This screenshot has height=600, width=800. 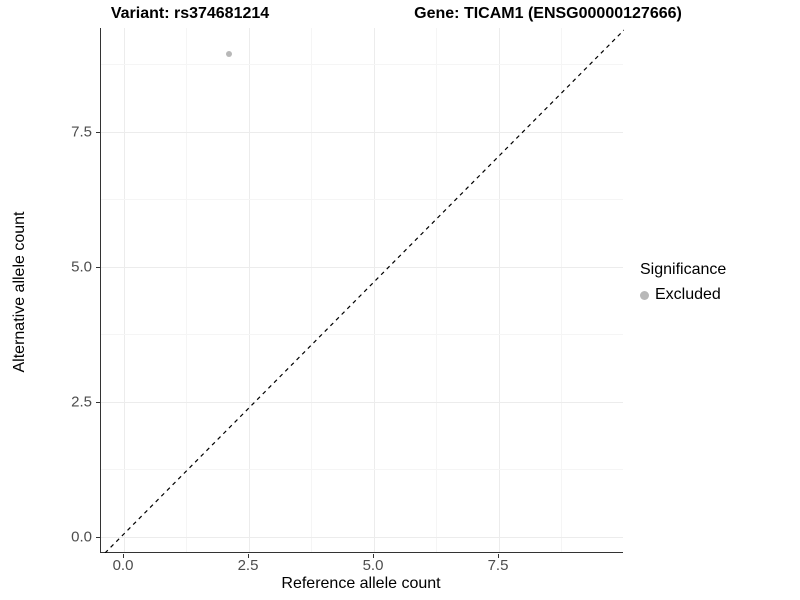 I want to click on y-tick-label: 2.5, so click(x=81, y=402).